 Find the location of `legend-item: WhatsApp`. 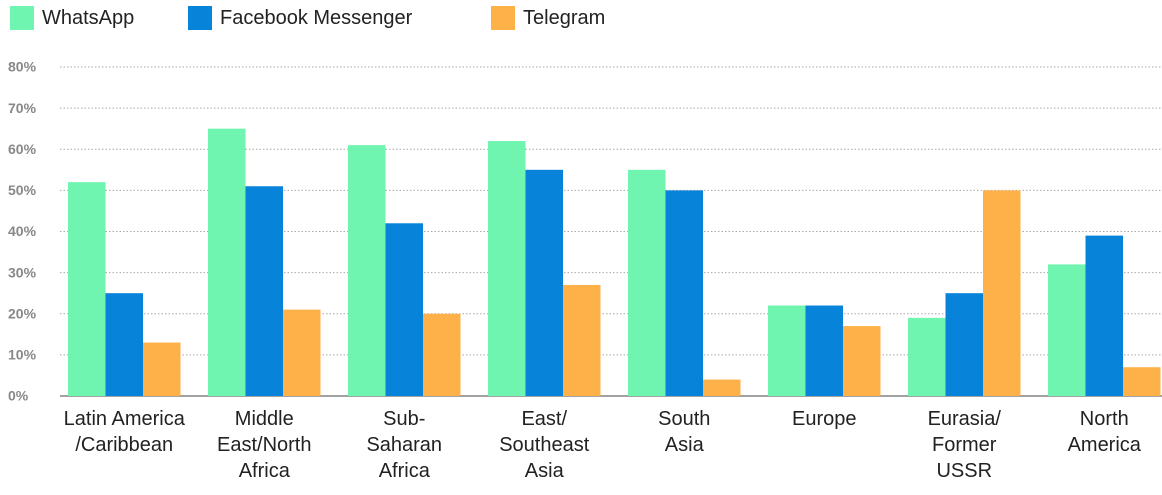

legend-item: WhatsApp is located at coordinates (72, 18).